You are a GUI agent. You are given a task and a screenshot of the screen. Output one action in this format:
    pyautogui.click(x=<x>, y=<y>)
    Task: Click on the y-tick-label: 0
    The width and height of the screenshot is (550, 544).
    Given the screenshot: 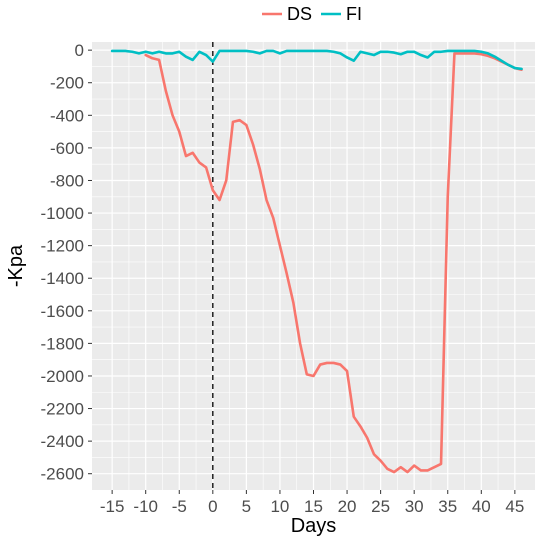 What is the action you would take?
    pyautogui.click(x=79, y=50)
    